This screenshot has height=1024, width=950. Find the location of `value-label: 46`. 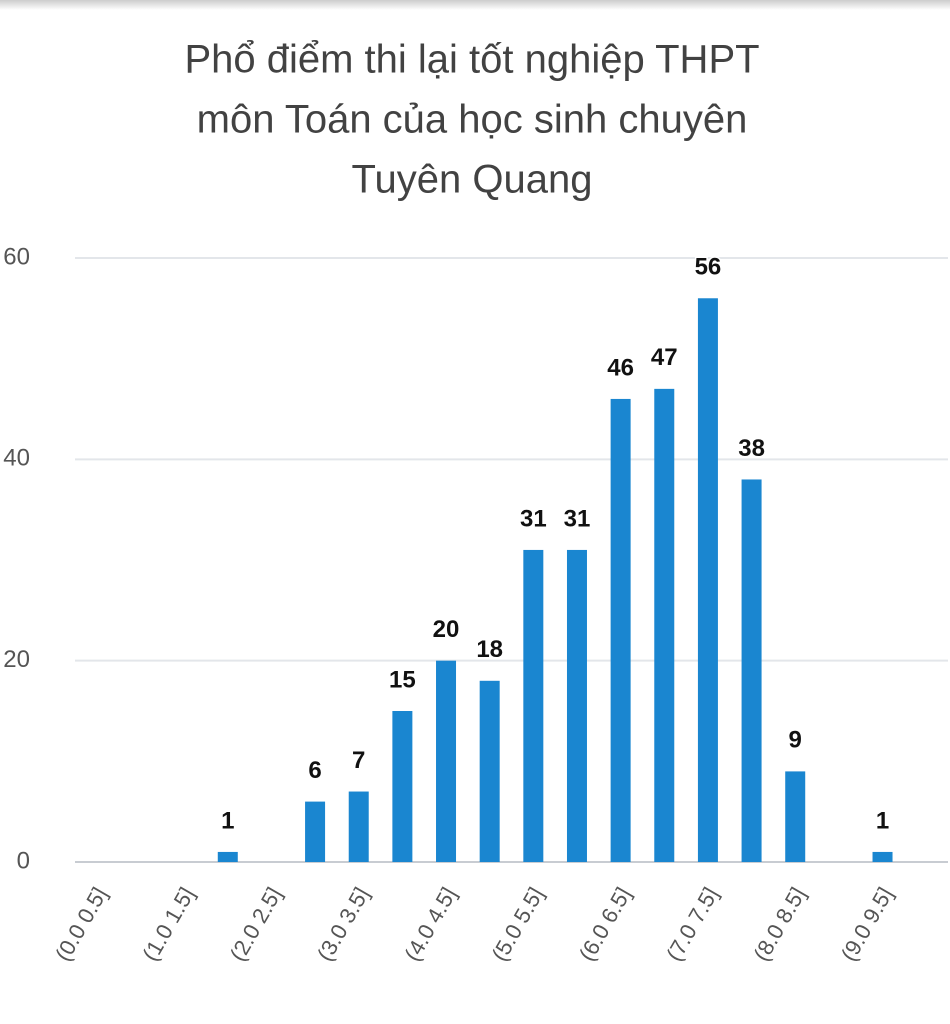

value-label: 46 is located at coordinates (620, 367).